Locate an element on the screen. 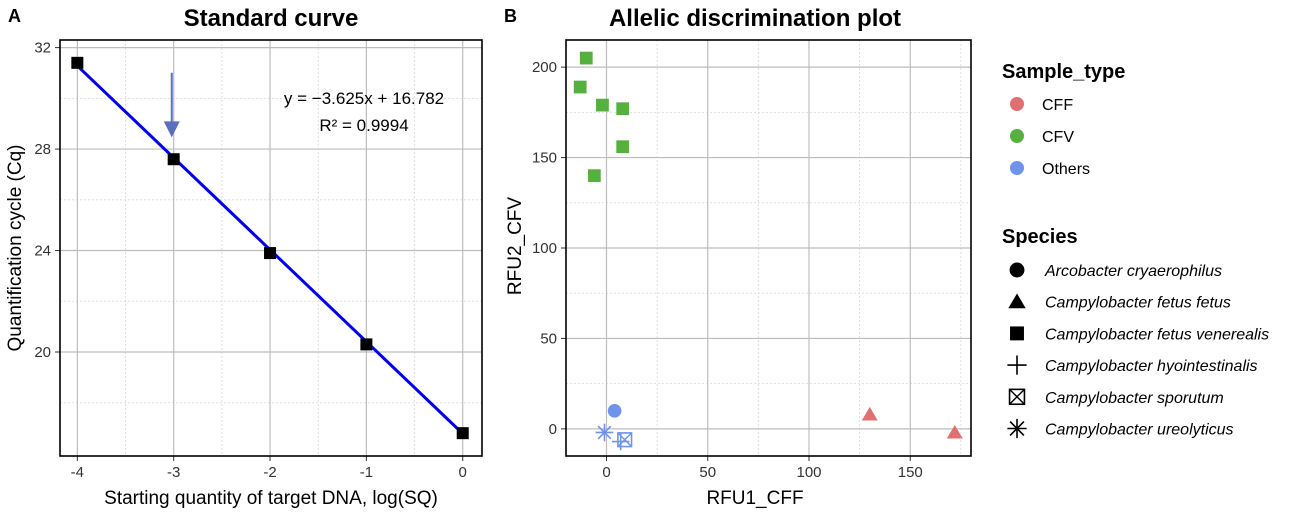 This screenshot has width=1304, height=520. b-x-tick-label: 150 is located at coordinates (910, 472).